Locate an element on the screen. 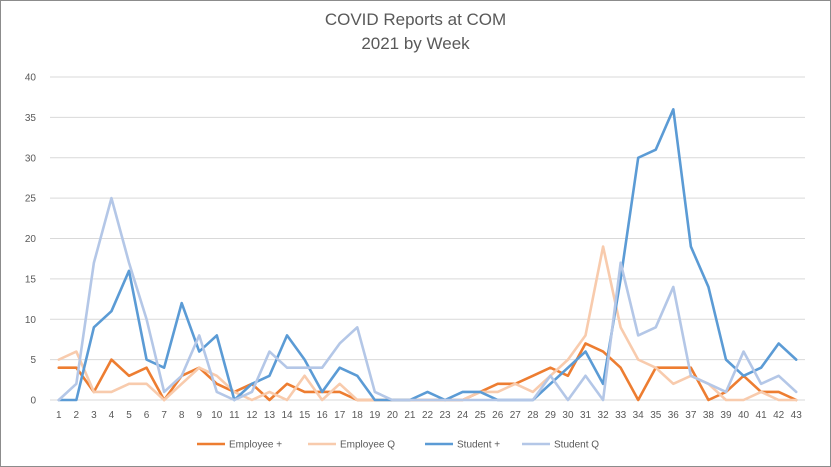  x-tick-label: 35 is located at coordinates (656, 415).